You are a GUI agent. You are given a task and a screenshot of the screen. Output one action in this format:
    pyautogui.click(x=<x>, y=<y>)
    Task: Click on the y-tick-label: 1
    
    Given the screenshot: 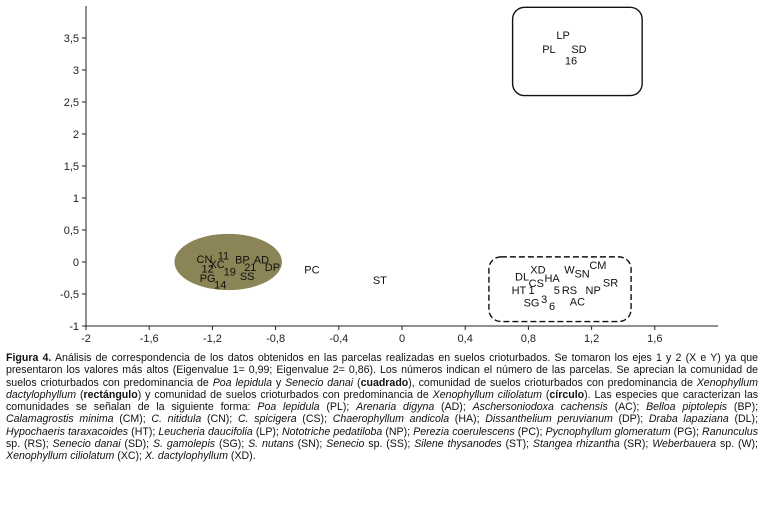 What is the action you would take?
    pyautogui.click(x=76, y=199)
    